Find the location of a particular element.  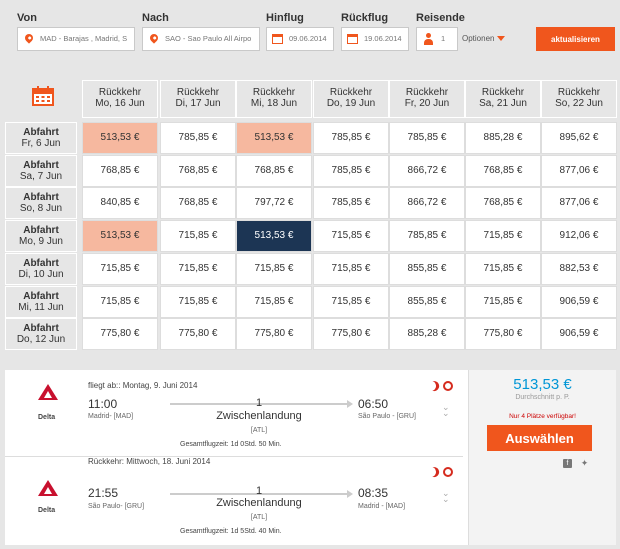

depart-date-header: Abfahrt So, 8 Jun is located at coordinates (41, 203).